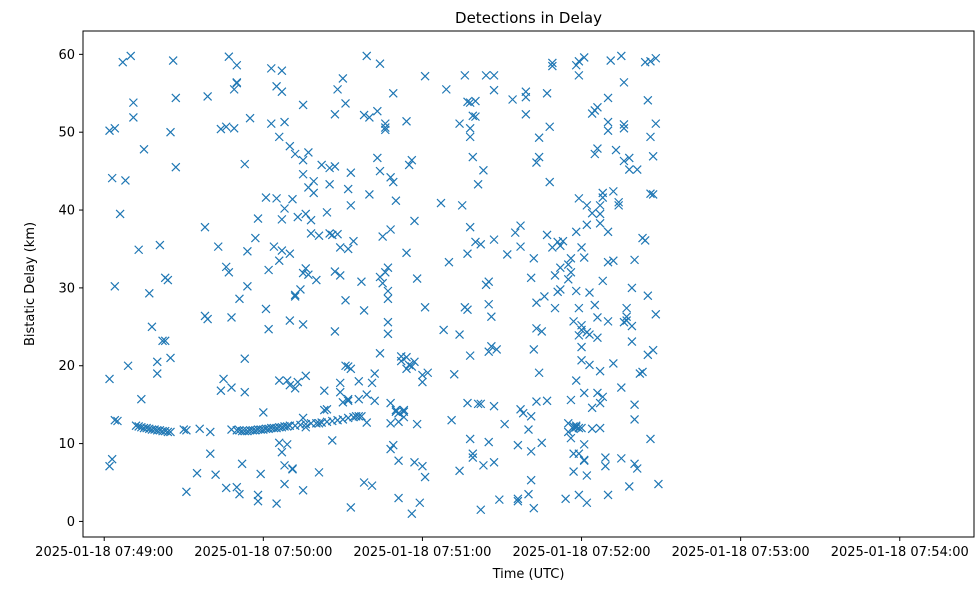 This screenshot has height=590, width=979. I want to click on y-axis-ticks: 0 10 20 30 40 50 60, so click(70, 289).